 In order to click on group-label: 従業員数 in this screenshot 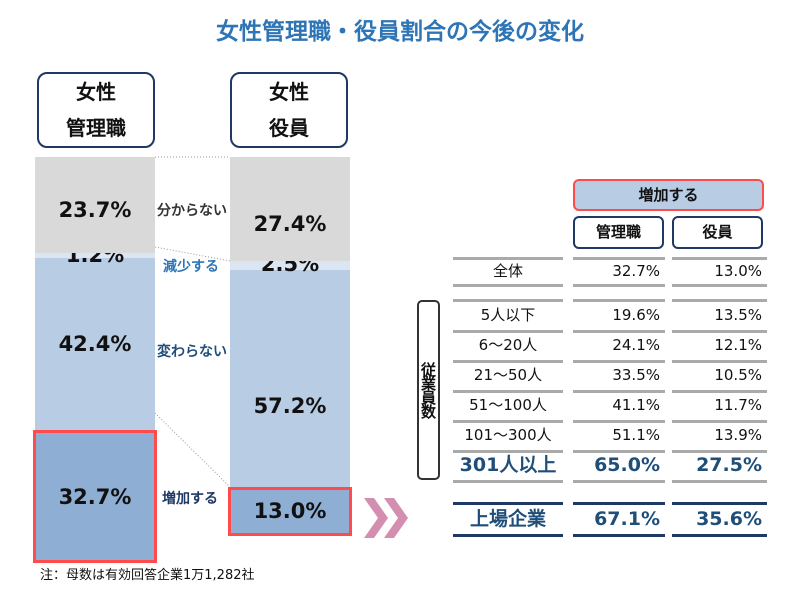, I will do `click(428, 390)`.